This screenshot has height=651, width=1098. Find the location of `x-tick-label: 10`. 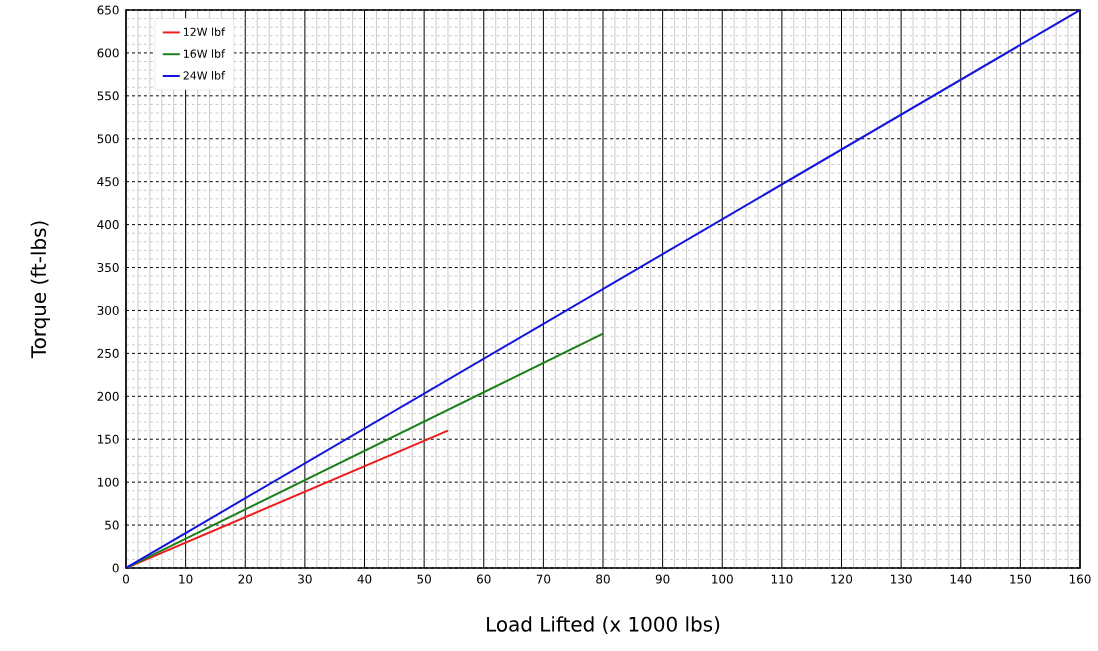

x-tick-label: 10 is located at coordinates (186, 579).